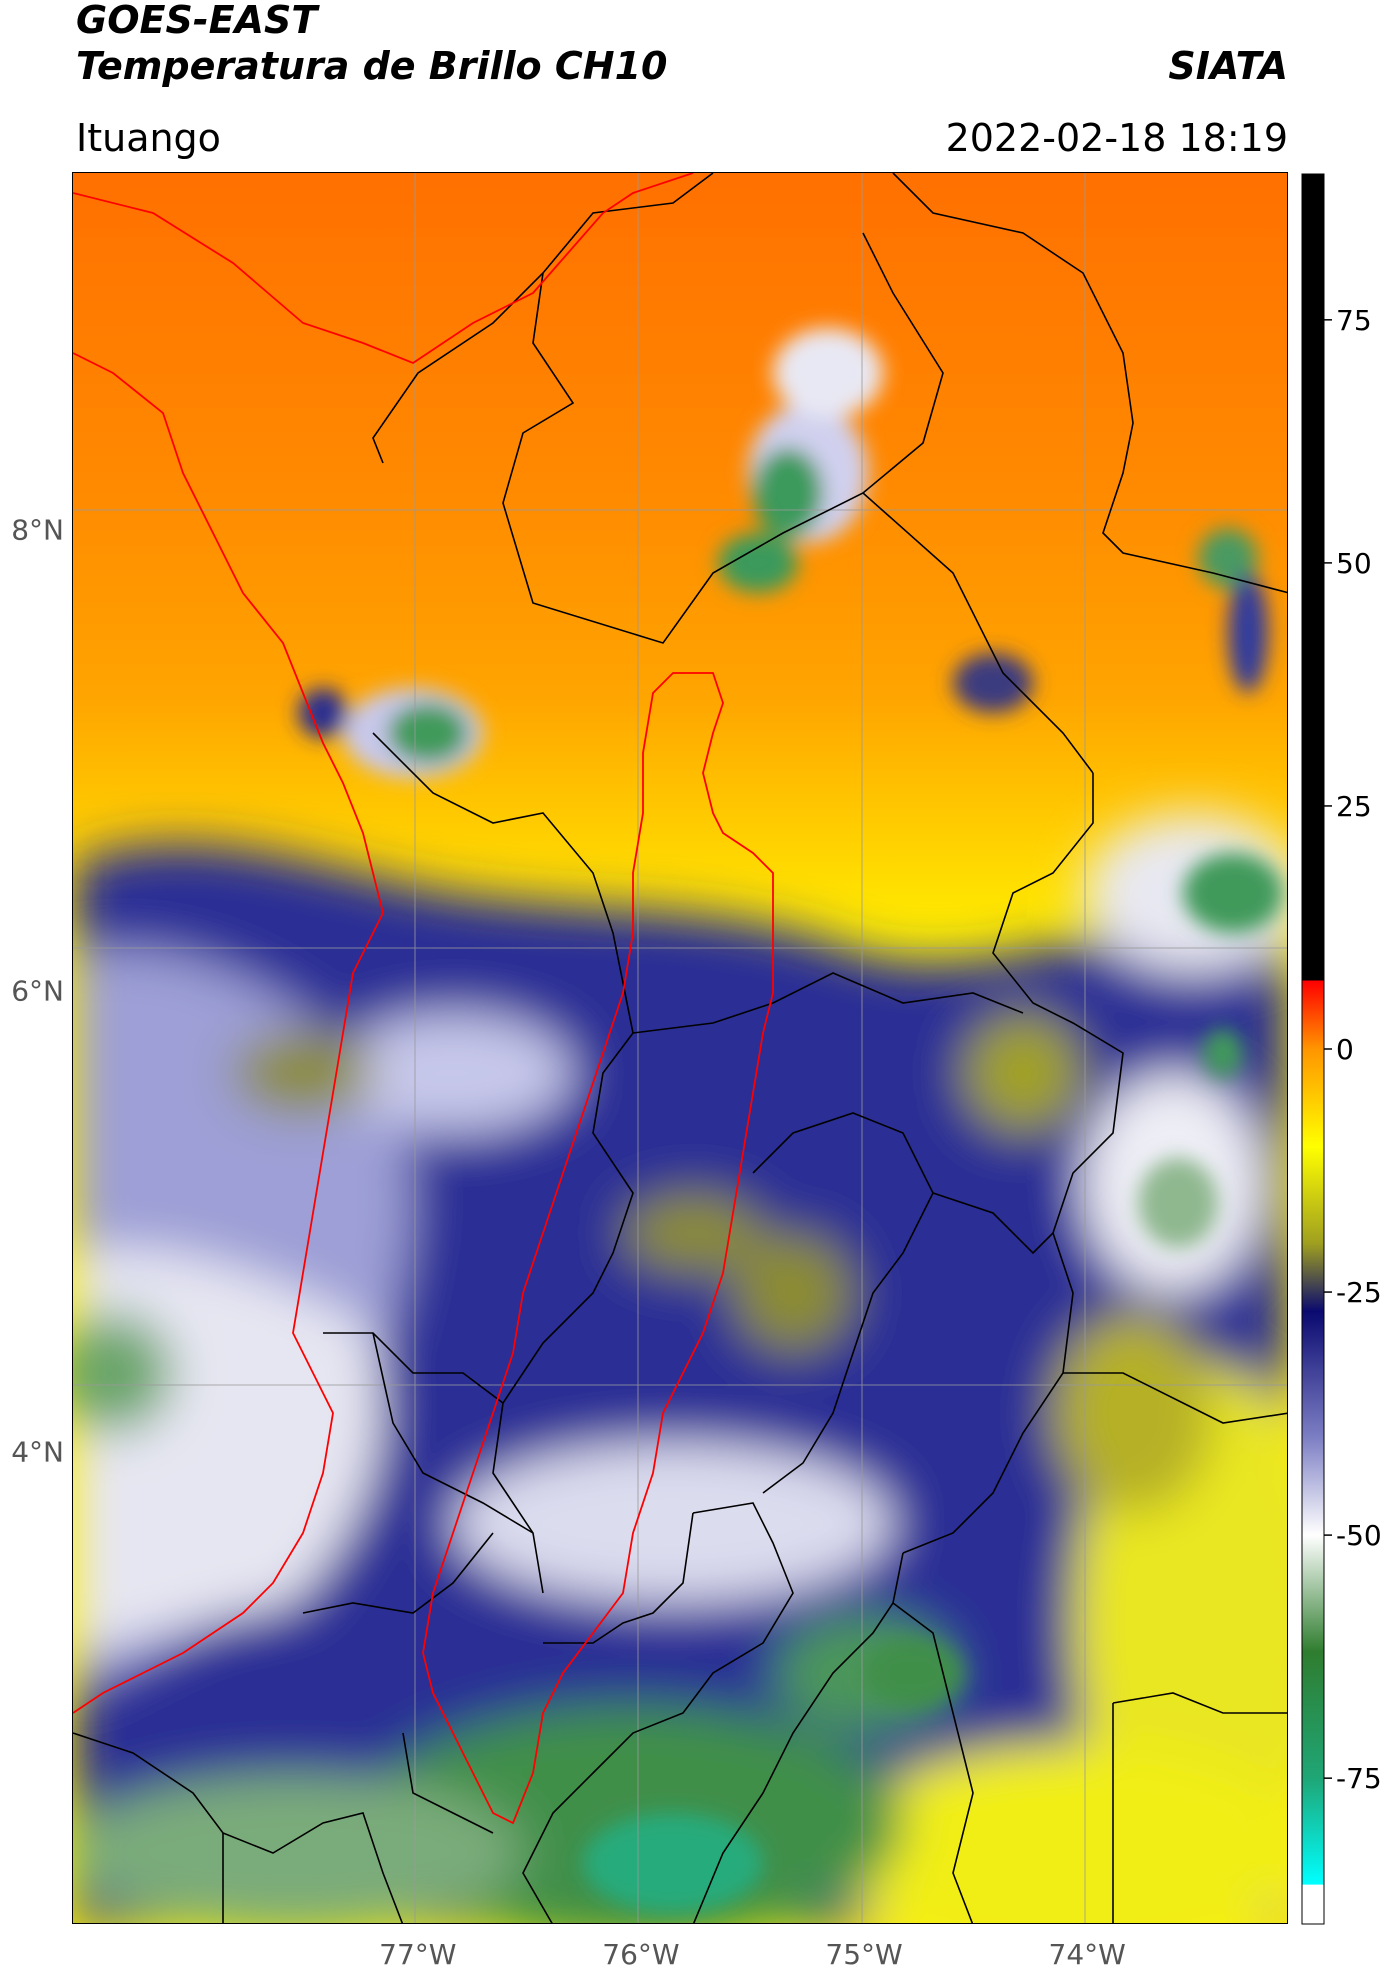 The image size is (1384, 1981). Describe the element at coordinates (1354, 563) in the screenshot. I see `colorbar-tick-label: 50` at that location.